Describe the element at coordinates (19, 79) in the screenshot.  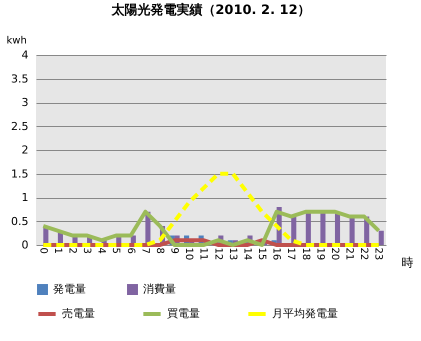
I see `y-tick-label: 3.5` at that location.